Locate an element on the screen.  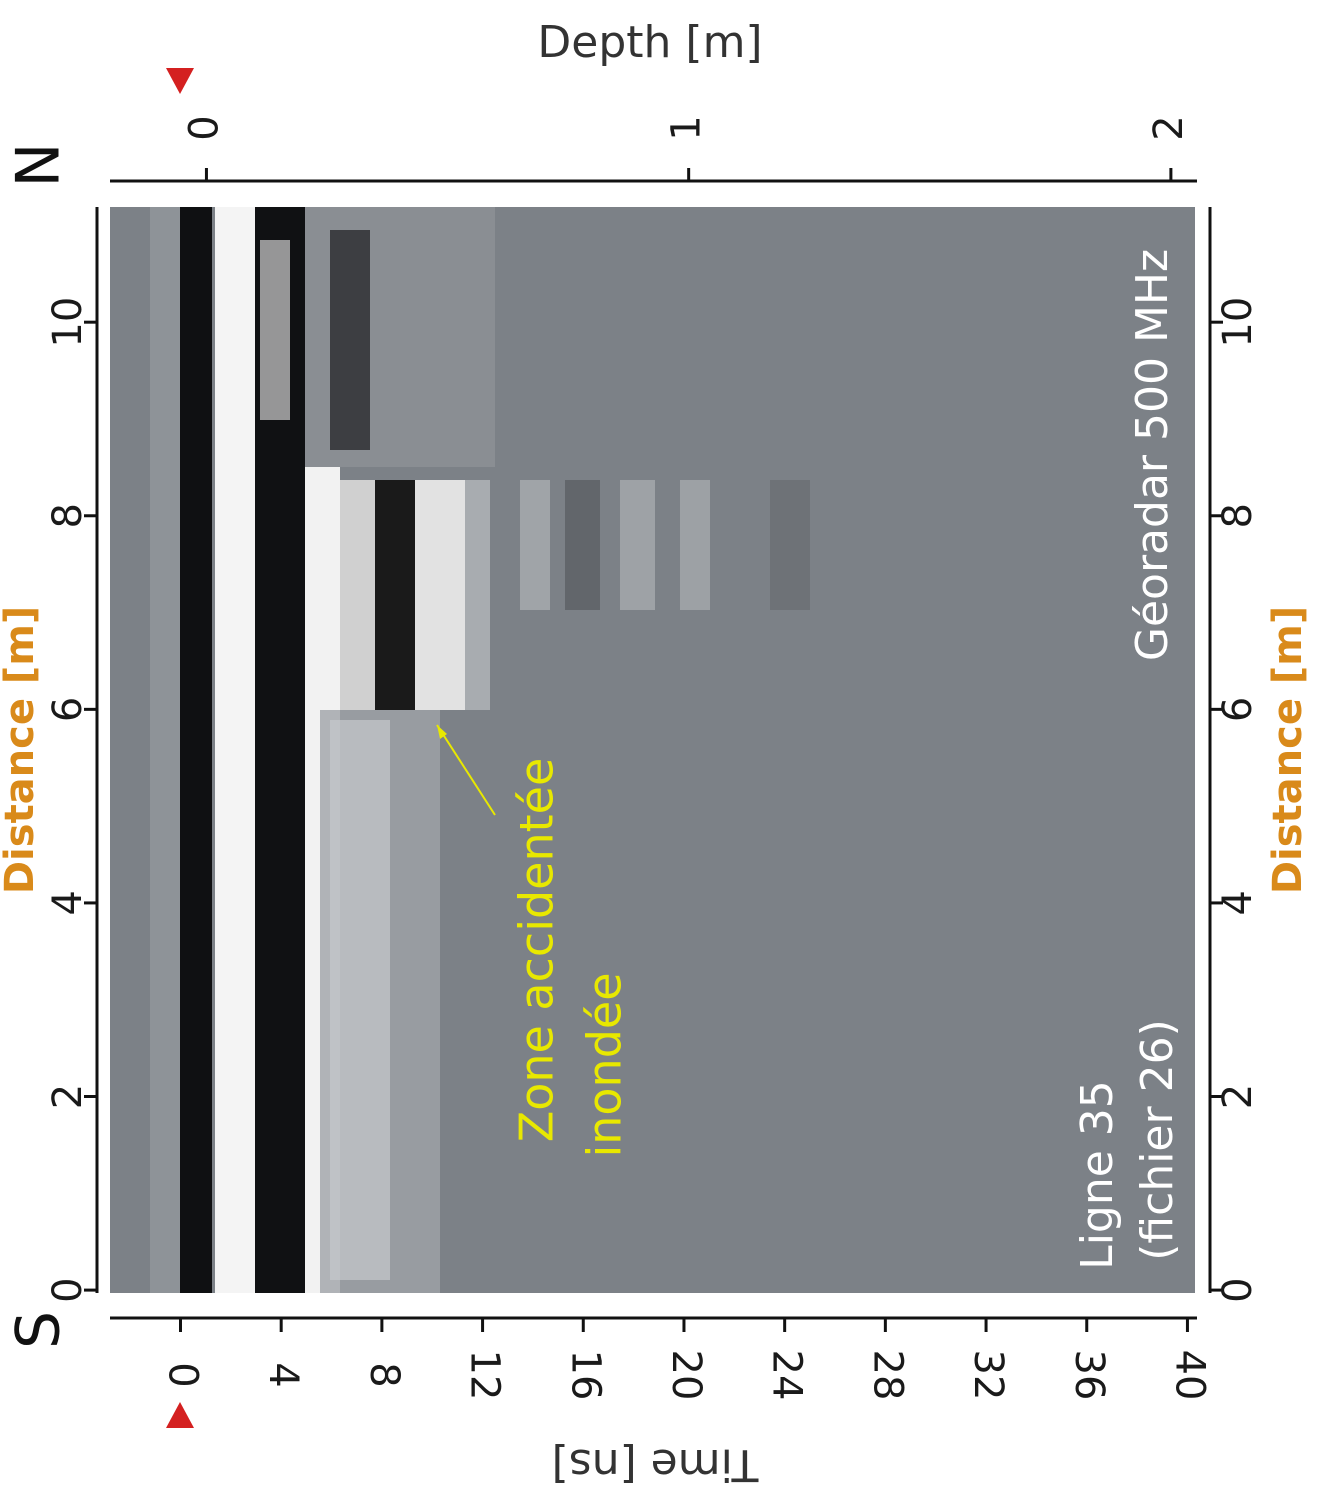
x-tick-label: 16 is located at coordinates (585, 1375).